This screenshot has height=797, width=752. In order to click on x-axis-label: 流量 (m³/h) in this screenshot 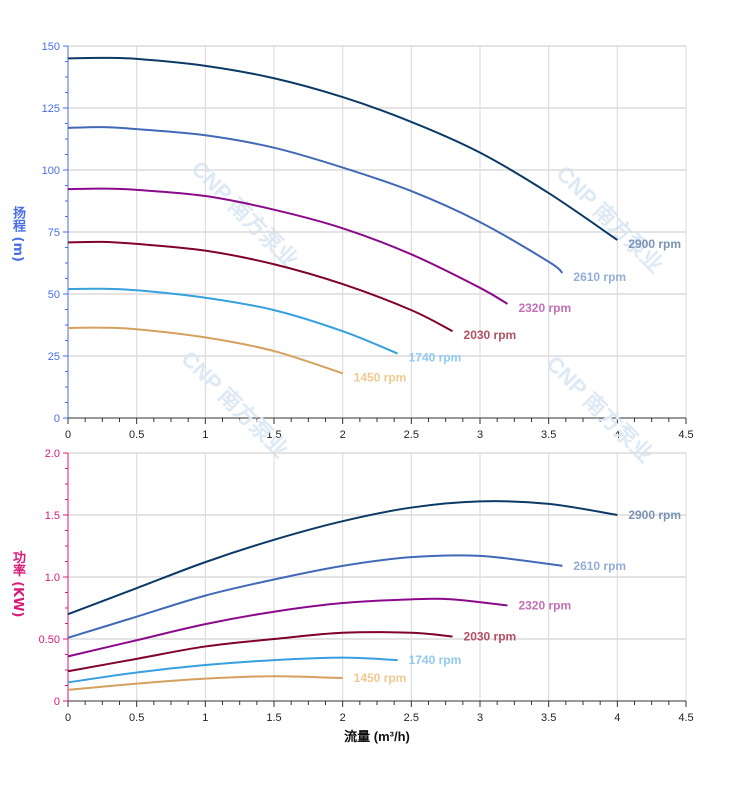, I will do `click(377, 736)`.